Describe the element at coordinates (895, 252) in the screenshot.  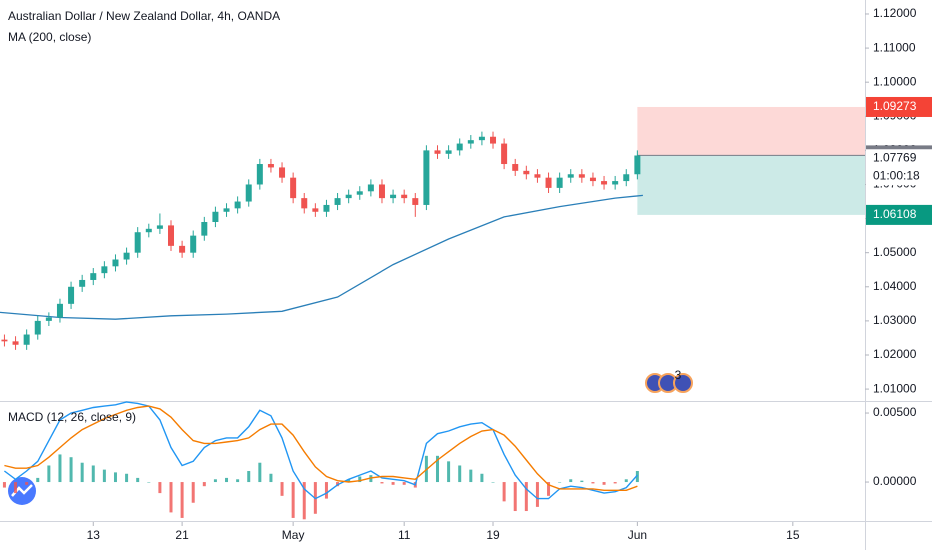
I see `y-tick-label: 1.05000` at that location.